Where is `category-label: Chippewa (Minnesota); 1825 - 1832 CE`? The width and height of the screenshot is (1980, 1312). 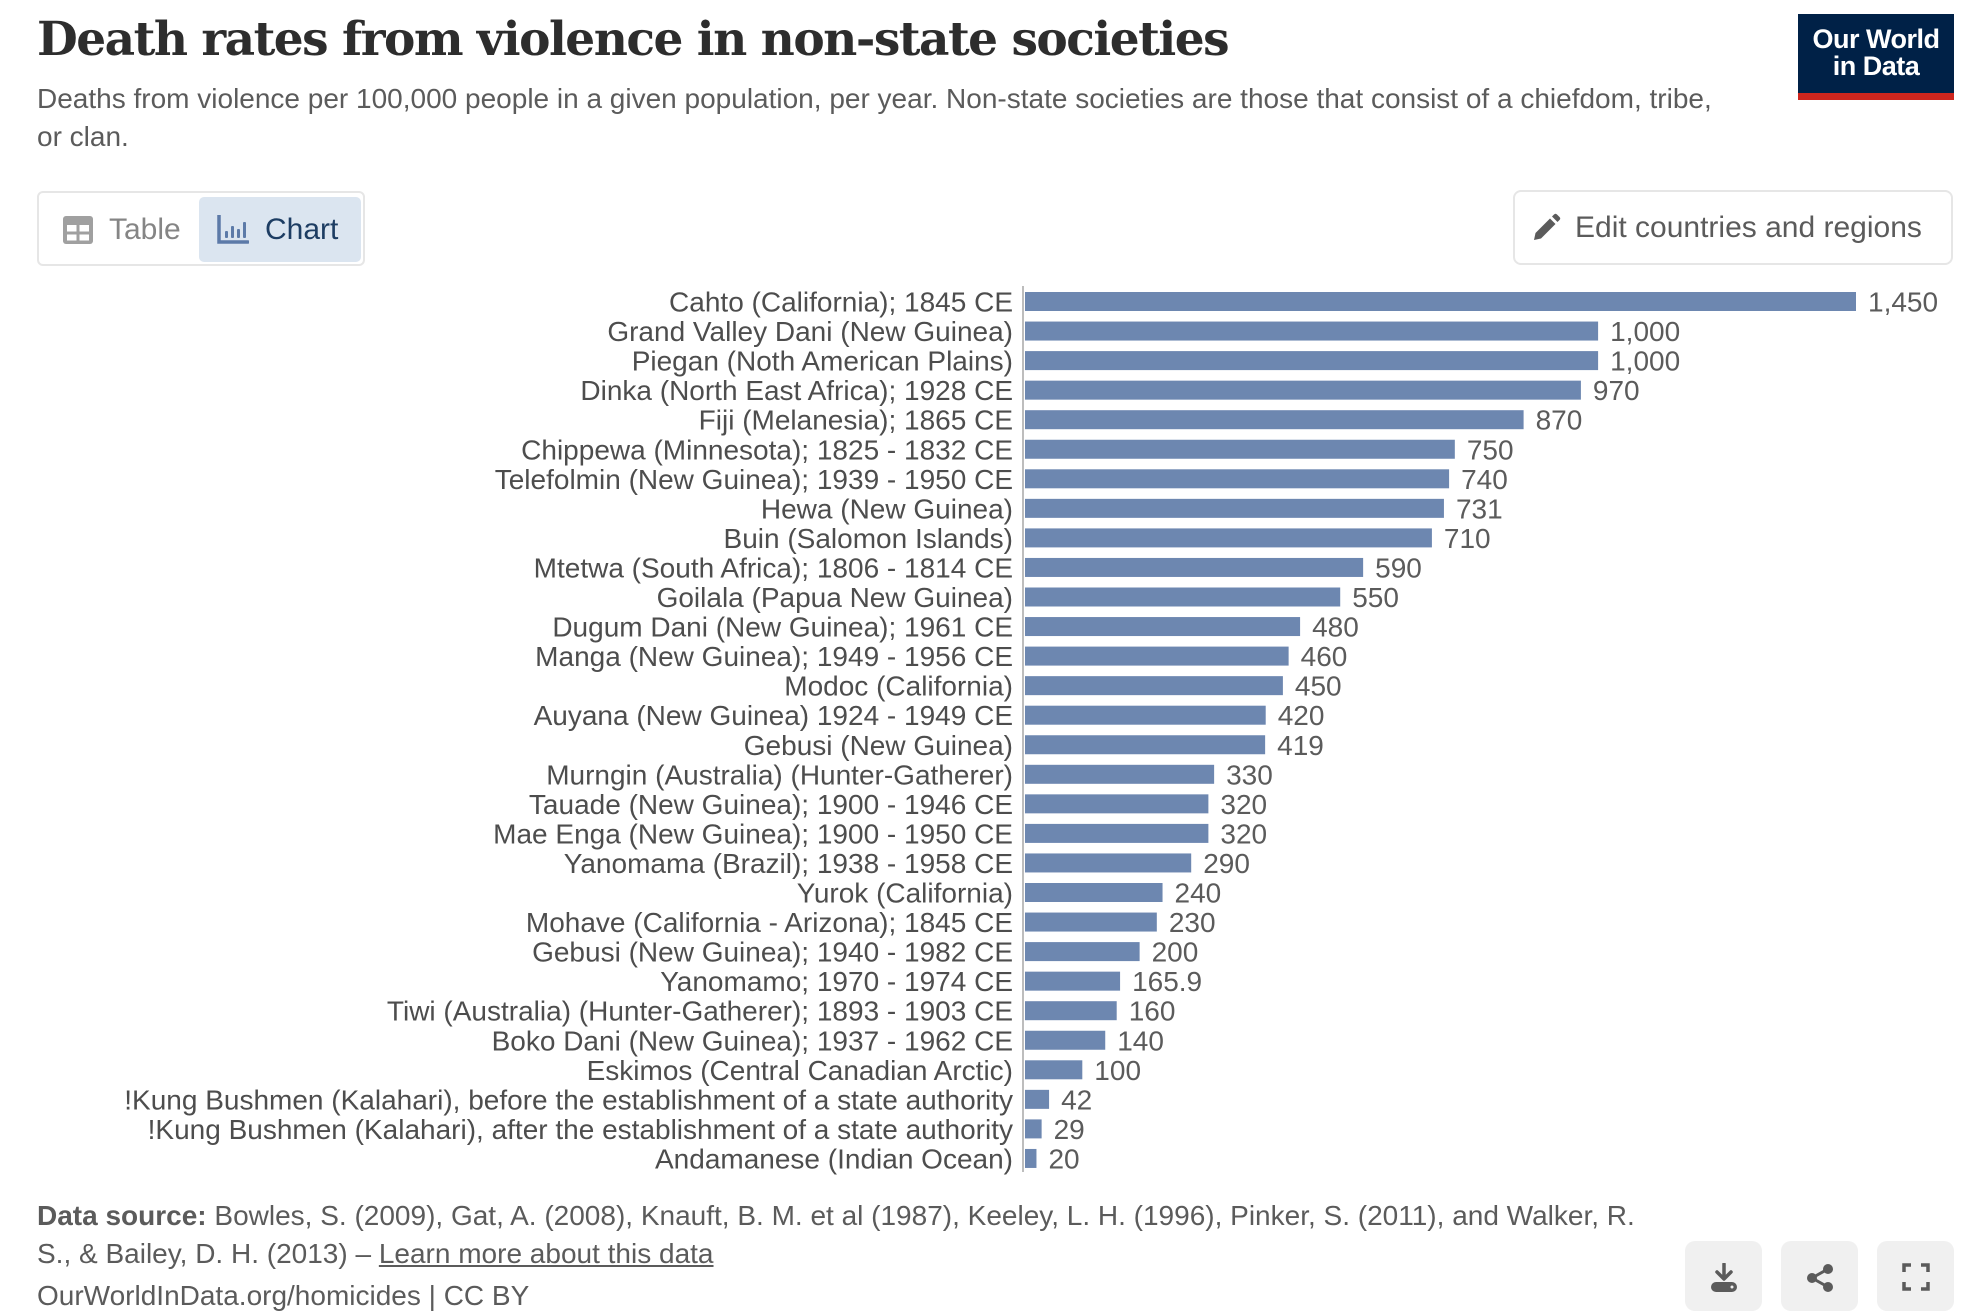
category-label: Chippewa (Minnesota); 1825 - 1832 CE is located at coordinates (767, 449).